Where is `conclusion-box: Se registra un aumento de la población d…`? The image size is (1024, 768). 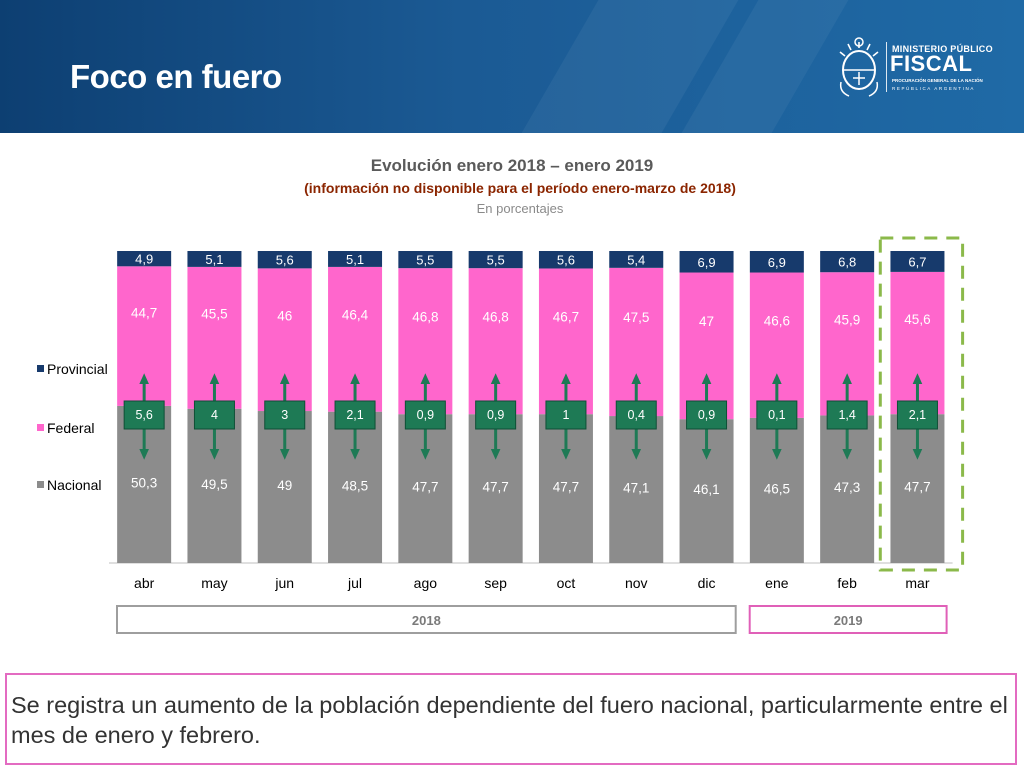 conclusion-box: Se registra un aumento de la población d… is located at coordinates (511, 719).